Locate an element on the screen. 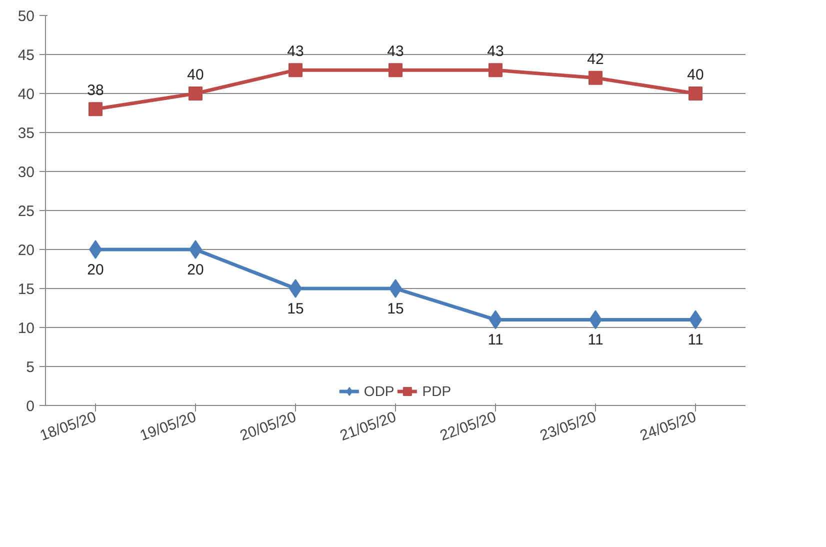 The image size is (826, 547). data-label: 42 is located at coordinates (595, 59).